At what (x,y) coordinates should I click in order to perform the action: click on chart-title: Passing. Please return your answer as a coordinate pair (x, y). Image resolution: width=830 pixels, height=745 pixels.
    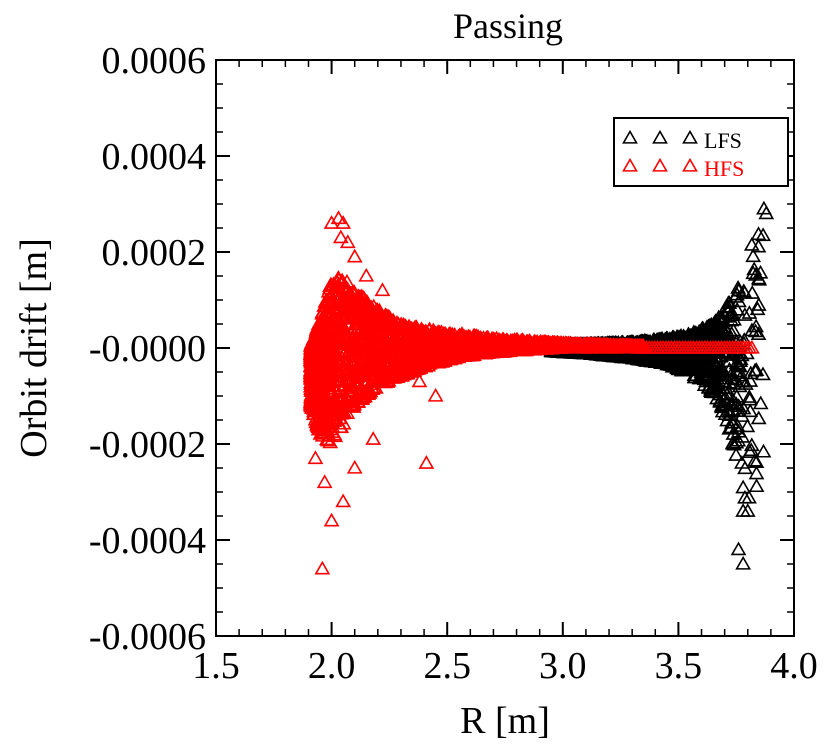
    Looking at the image, I should click on (508, 26).